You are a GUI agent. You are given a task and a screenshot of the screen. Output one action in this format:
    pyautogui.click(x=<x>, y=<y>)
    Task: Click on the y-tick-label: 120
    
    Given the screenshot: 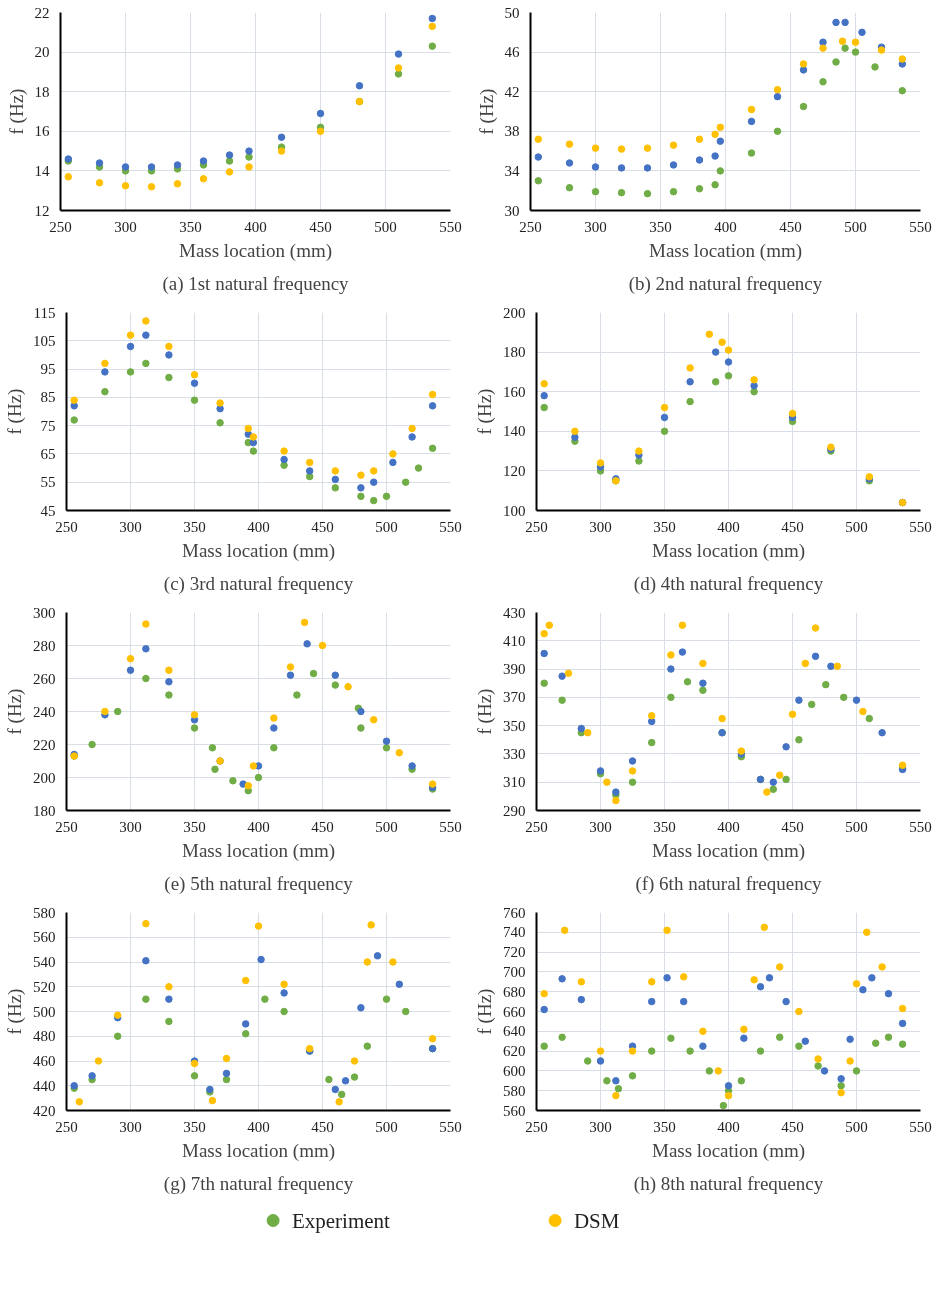 What is the action you would take?
    pyautogui.click(x=514, y=470)
    